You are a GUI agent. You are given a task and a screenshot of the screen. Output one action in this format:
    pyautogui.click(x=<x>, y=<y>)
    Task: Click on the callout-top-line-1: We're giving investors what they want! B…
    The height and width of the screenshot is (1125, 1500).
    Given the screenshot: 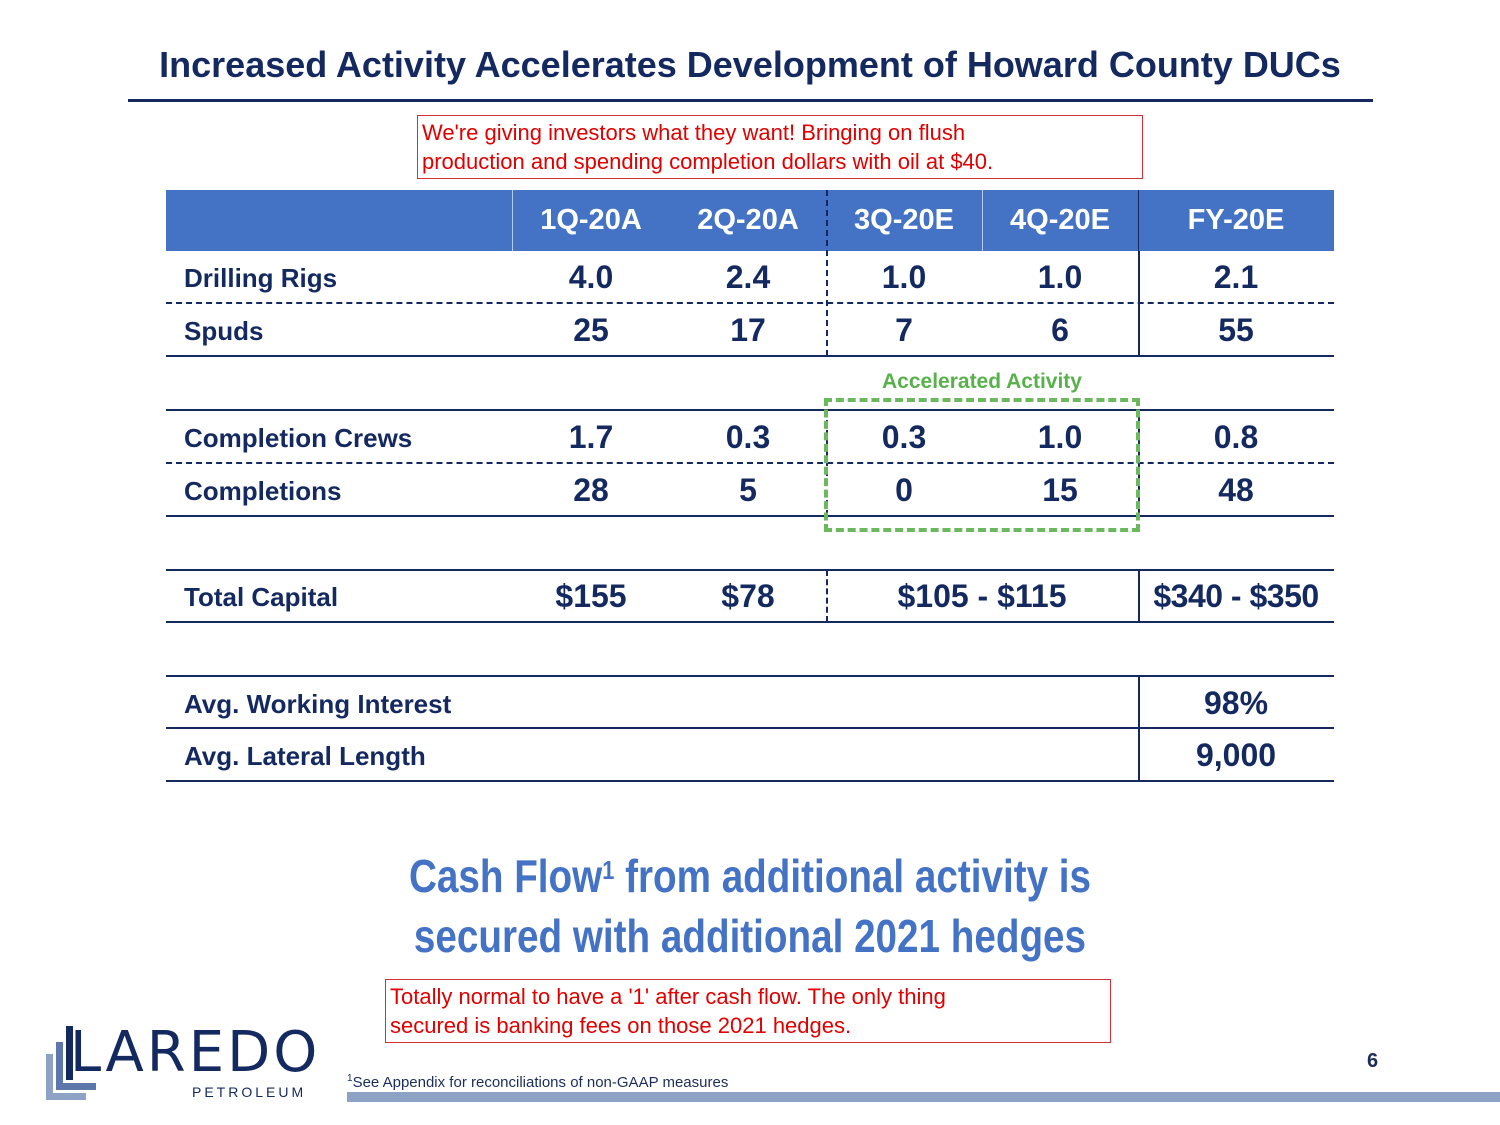 What is the action you would take?
    pyautogui.click(x=694, y=132)
    